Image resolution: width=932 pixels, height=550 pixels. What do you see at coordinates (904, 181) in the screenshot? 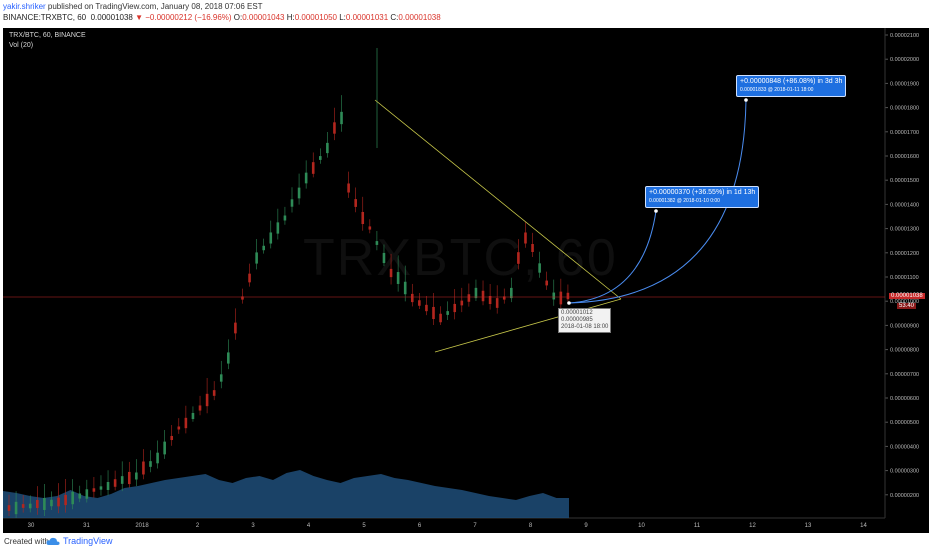
I see `price-axis-label: 0.00001500` at bounding box center [904, 181].